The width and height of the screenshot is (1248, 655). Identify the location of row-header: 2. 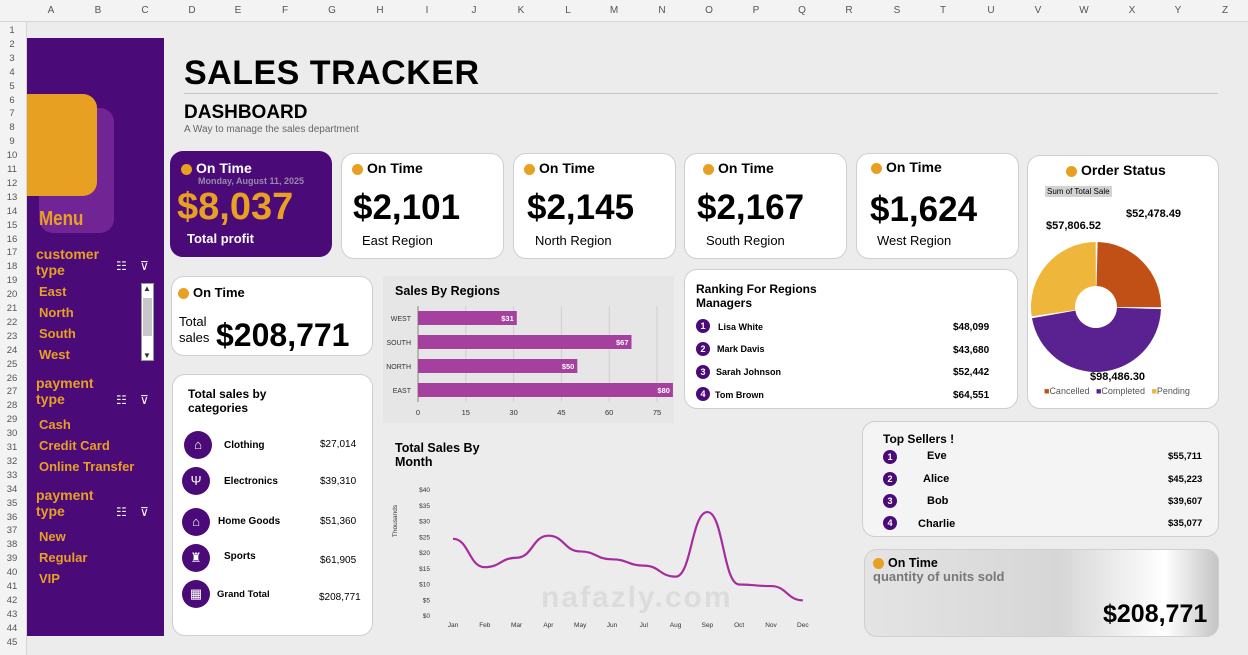
(12, 44).